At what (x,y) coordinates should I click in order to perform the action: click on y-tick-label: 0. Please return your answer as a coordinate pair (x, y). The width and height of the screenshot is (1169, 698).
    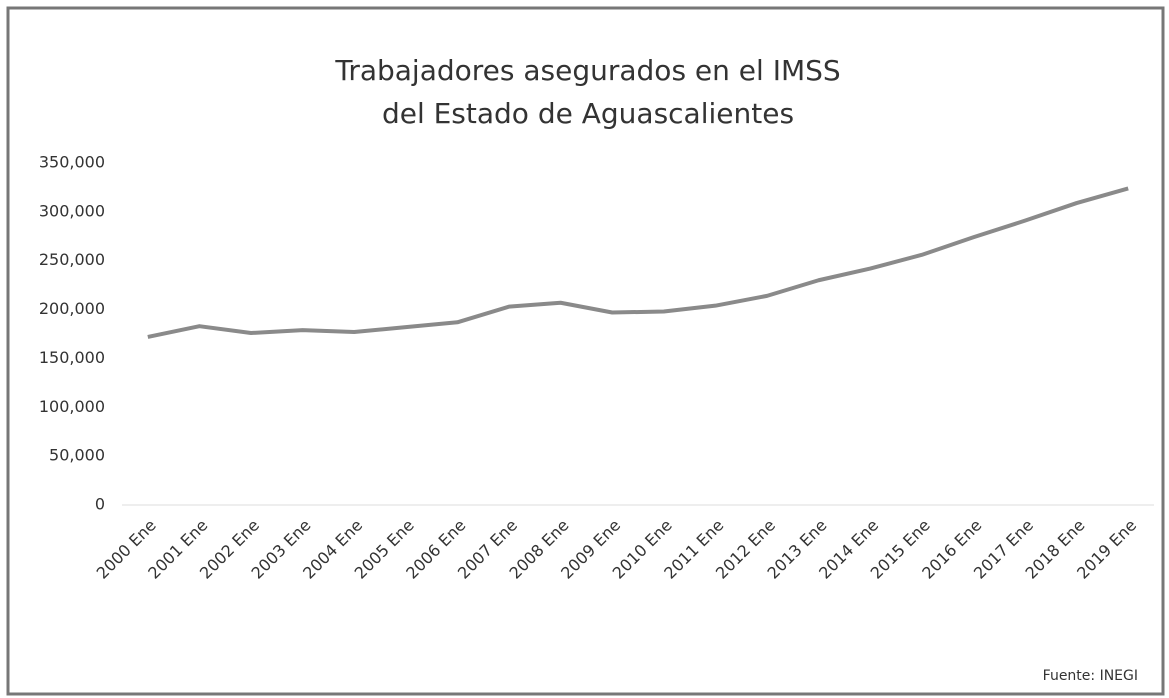
    Looking at the image, I should click on (100, 504).